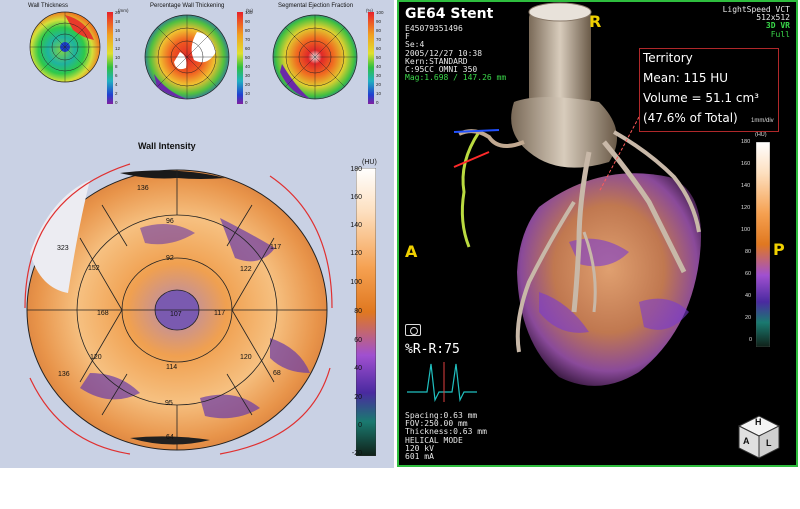 The height and width of the screenshot is (509, 800). I want to click on colorbar-tick: -20, so click(356, 453).